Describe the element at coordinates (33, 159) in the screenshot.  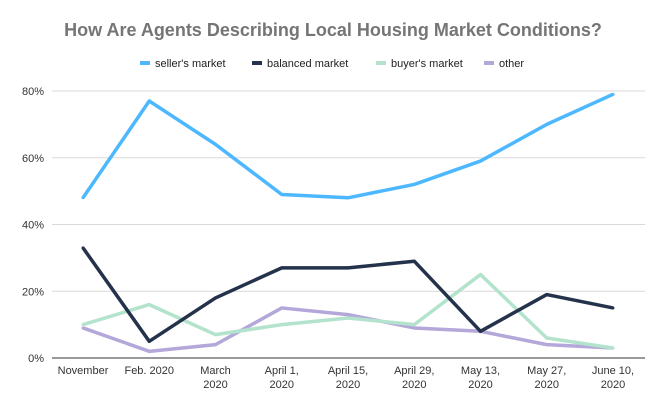
I see `y-tick-label: 60%` at that location.